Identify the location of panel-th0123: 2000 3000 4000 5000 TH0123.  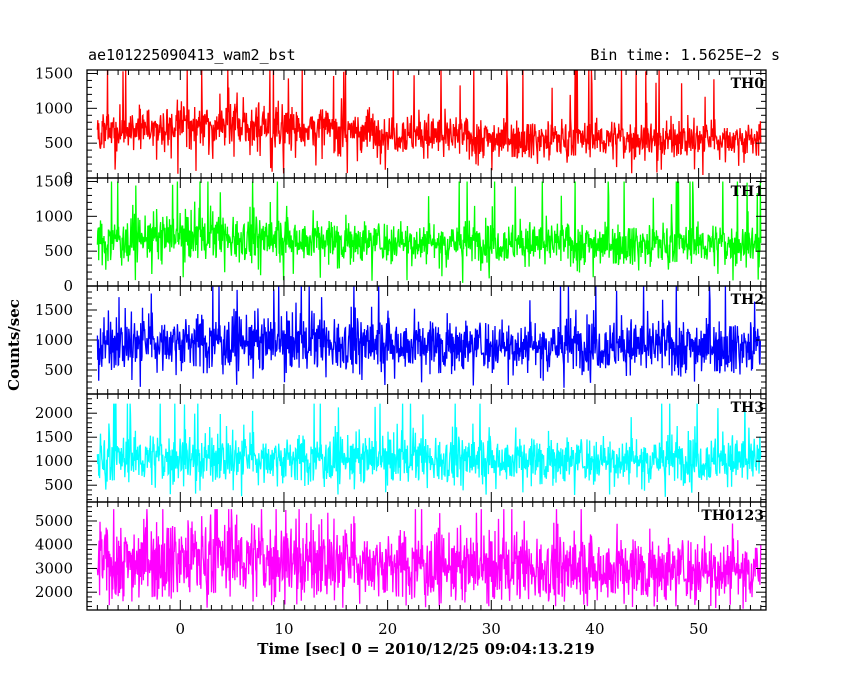
(401, 556).